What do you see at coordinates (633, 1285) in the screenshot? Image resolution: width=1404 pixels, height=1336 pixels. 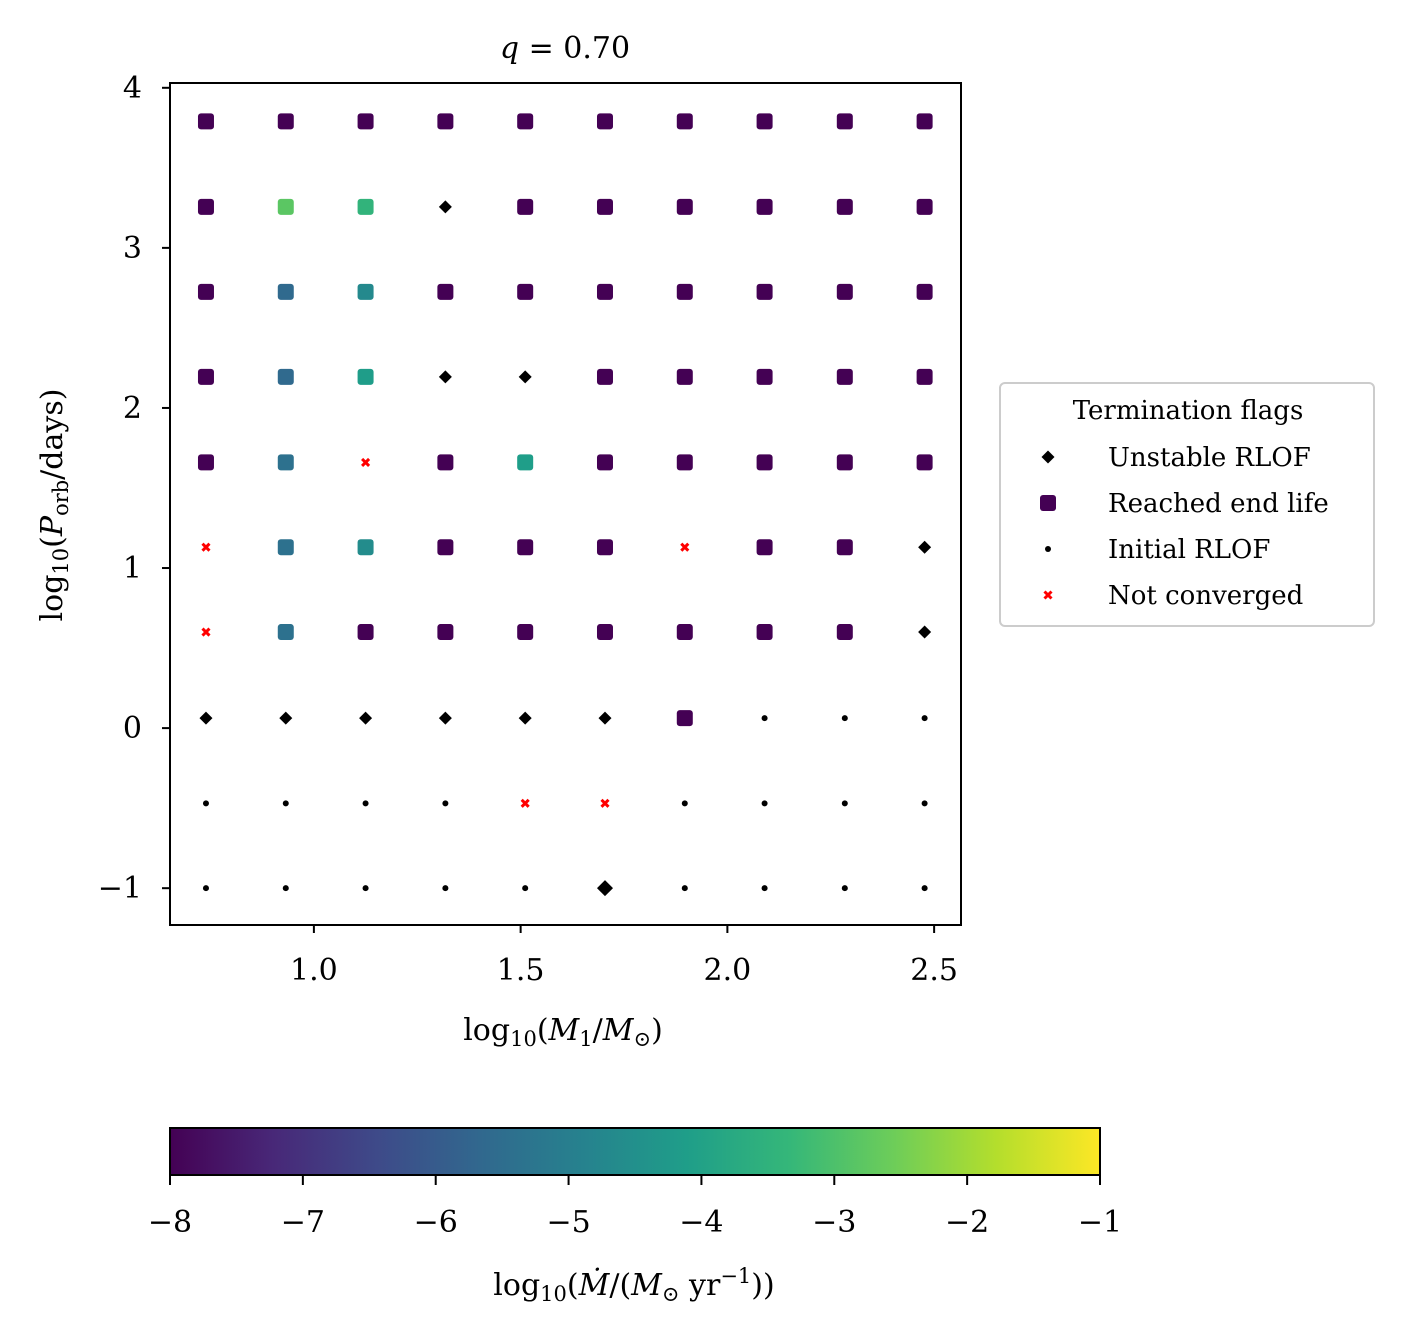 I see `colorbar-label: log10(Ṁ/(M⊙ yr−1))` at bounding box center [633, 1285].